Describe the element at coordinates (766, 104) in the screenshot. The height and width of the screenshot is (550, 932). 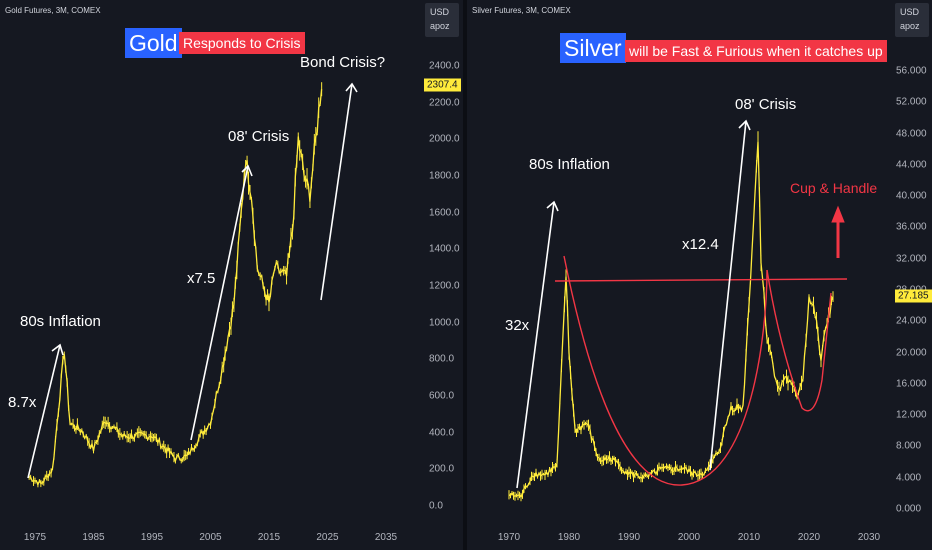
I see `silver-annotation-08-crisis: 08' Crisis` at that location.